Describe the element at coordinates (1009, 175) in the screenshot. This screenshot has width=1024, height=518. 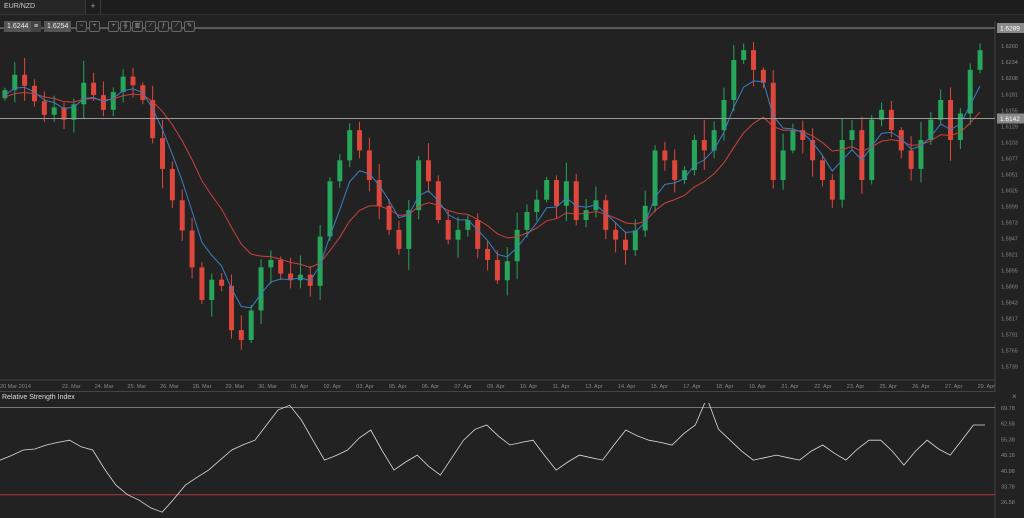
I see `y-tick-label: 1.6051` at that location.